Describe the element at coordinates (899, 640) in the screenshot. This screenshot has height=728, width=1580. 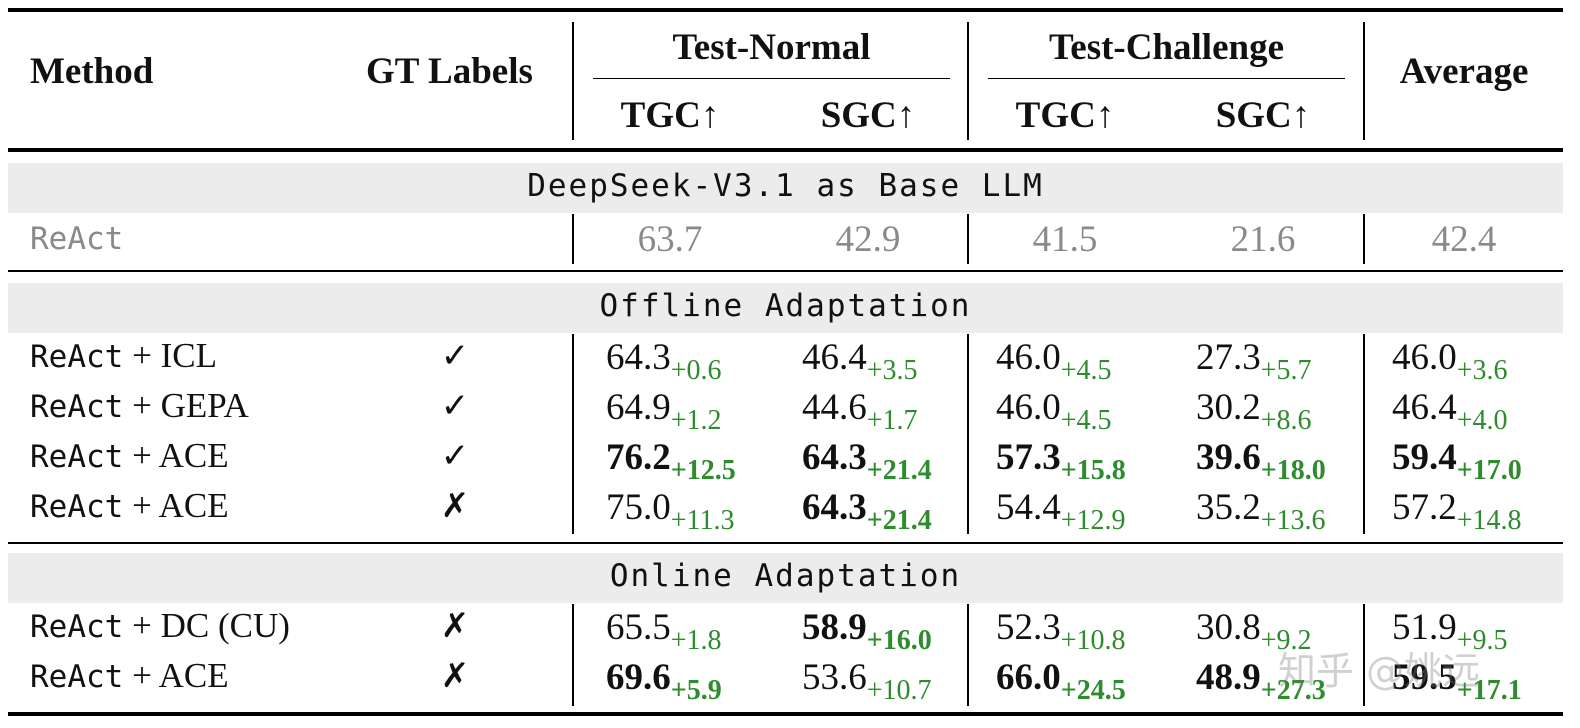
I see `delta-value: +16.0` at that location.